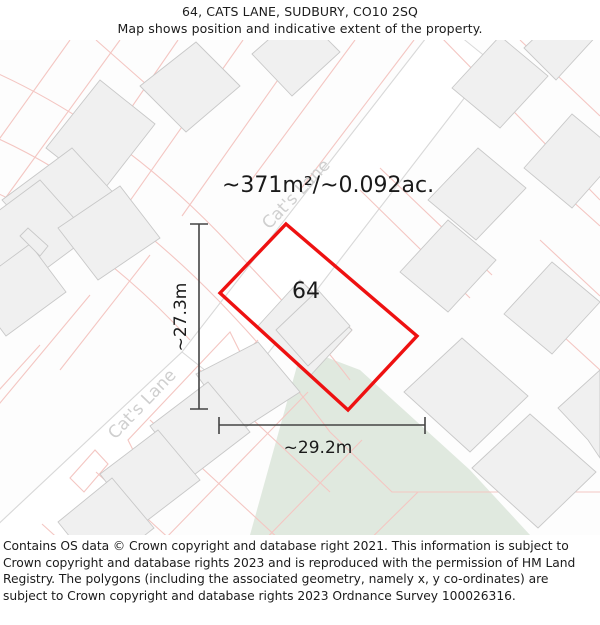  I want to click on property-boundary-polygon, so click(318, 317).